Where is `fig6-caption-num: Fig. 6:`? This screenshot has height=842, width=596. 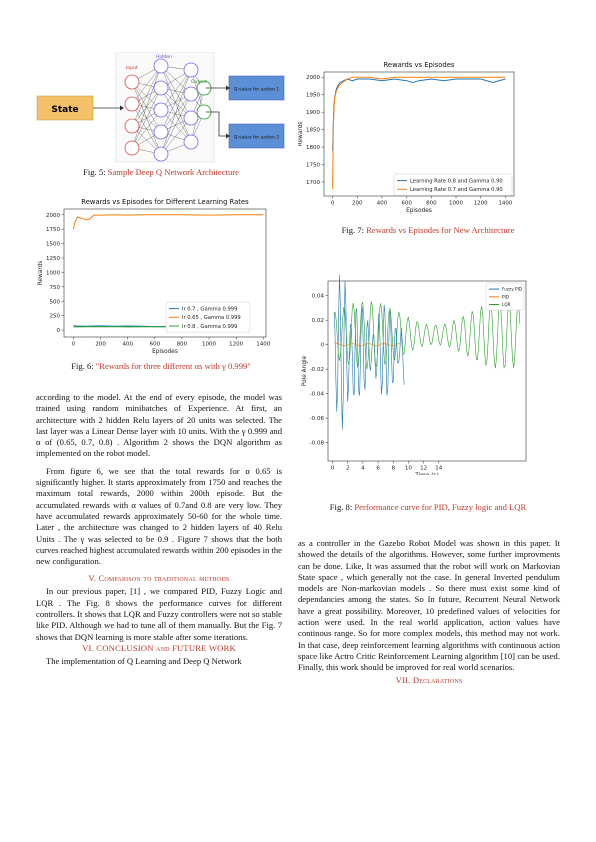
fig6-caption-num: Fig. 6: is located at coordinates (82, 366).